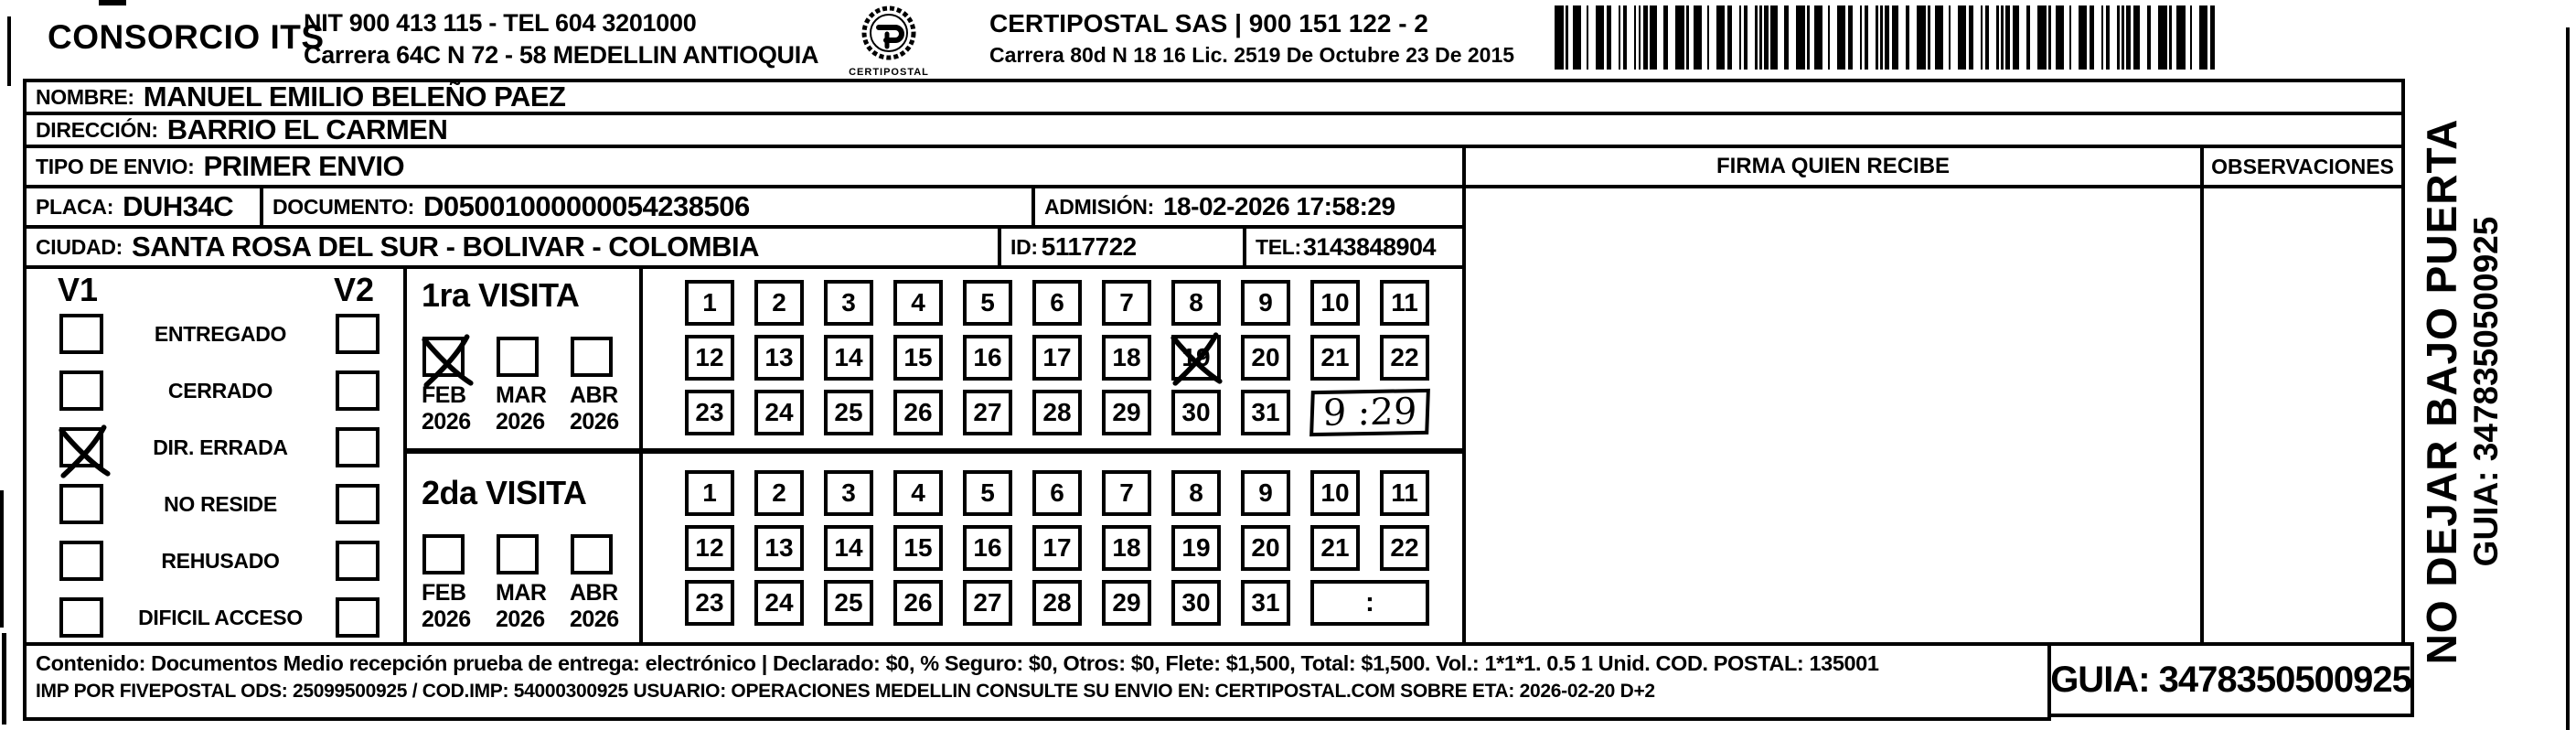  Describe the element at coordinates (220, 504) in the screenshot. I see `status-option-label: NO RESIDE` at that location.